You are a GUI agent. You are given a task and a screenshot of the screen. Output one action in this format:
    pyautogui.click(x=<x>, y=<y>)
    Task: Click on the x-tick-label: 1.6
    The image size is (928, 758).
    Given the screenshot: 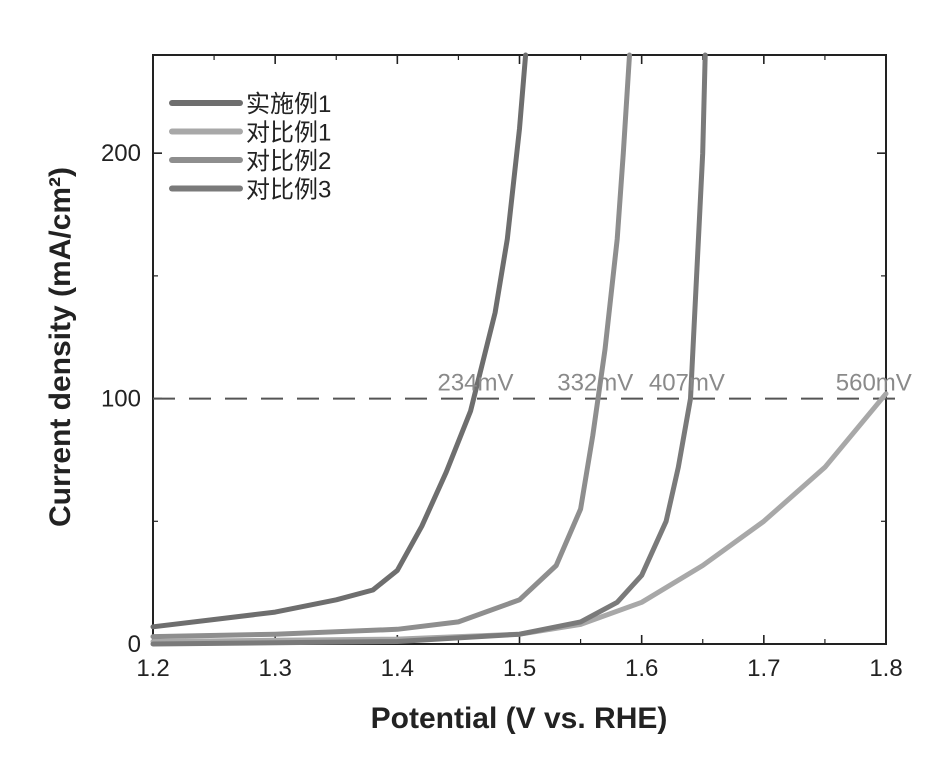 What is the action you would take?
    pyautogui.click(x=641, y=668)
    